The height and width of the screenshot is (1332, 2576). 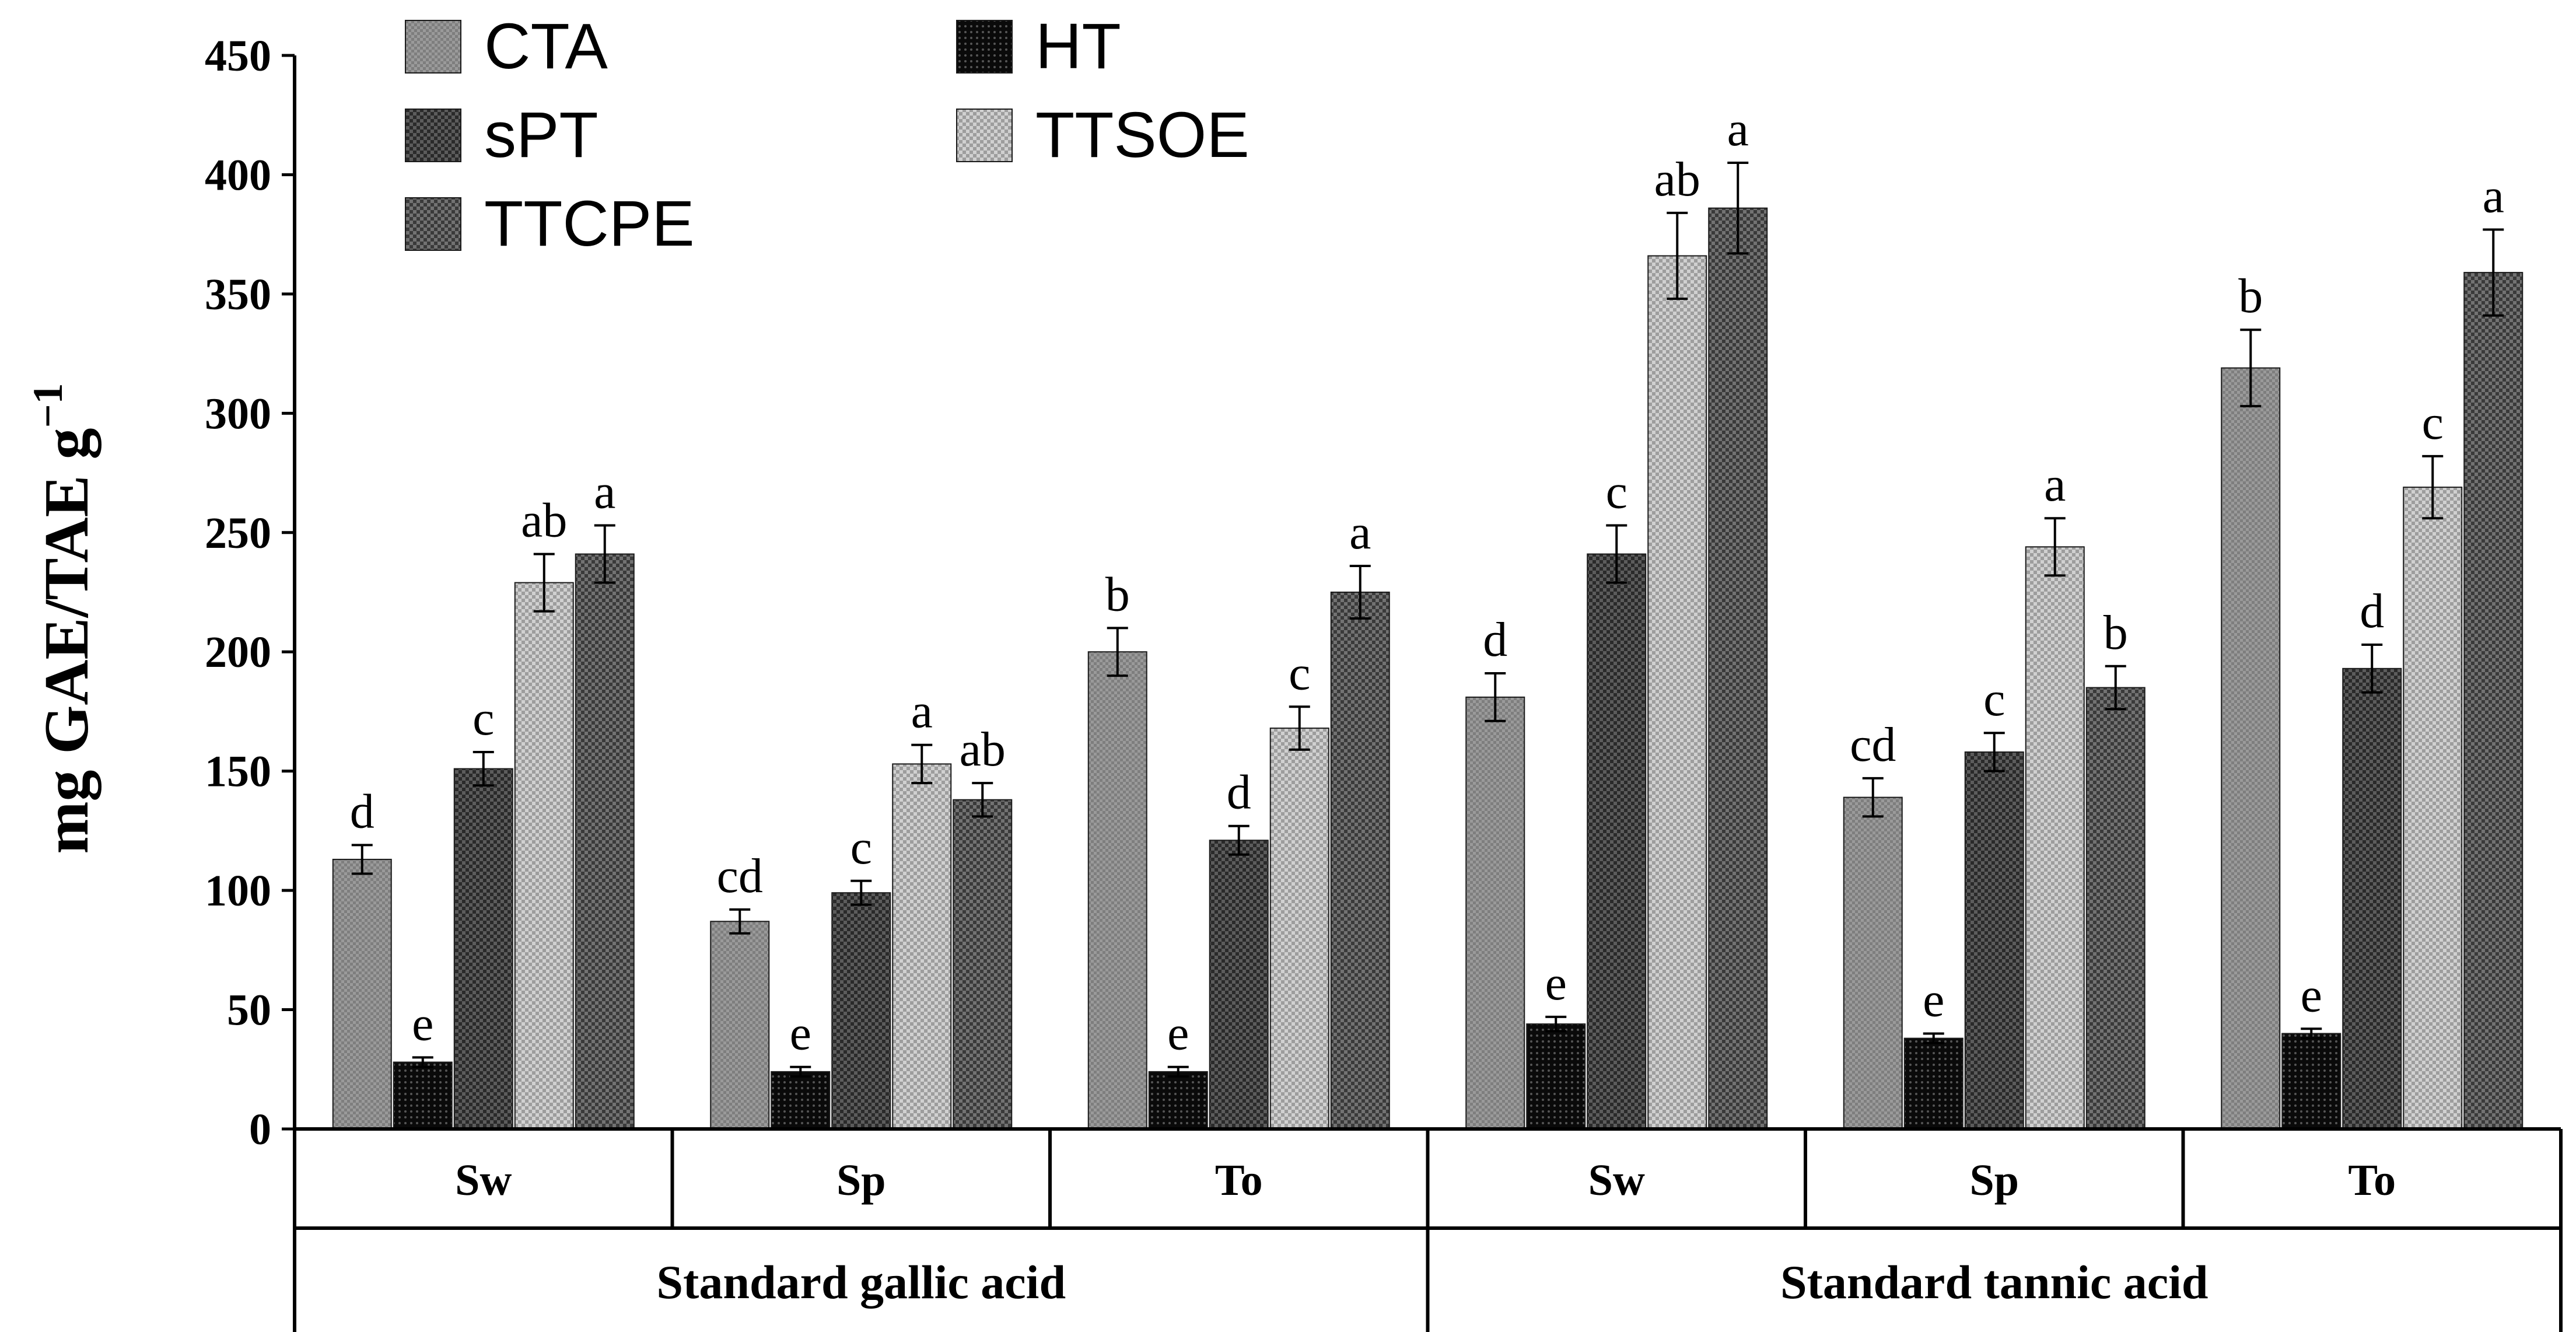 What do you see at coordinates (1994, 1282) in the screenshot?
I see `group-label: Standard tannic acid` at bounding box center [1994, 1282].